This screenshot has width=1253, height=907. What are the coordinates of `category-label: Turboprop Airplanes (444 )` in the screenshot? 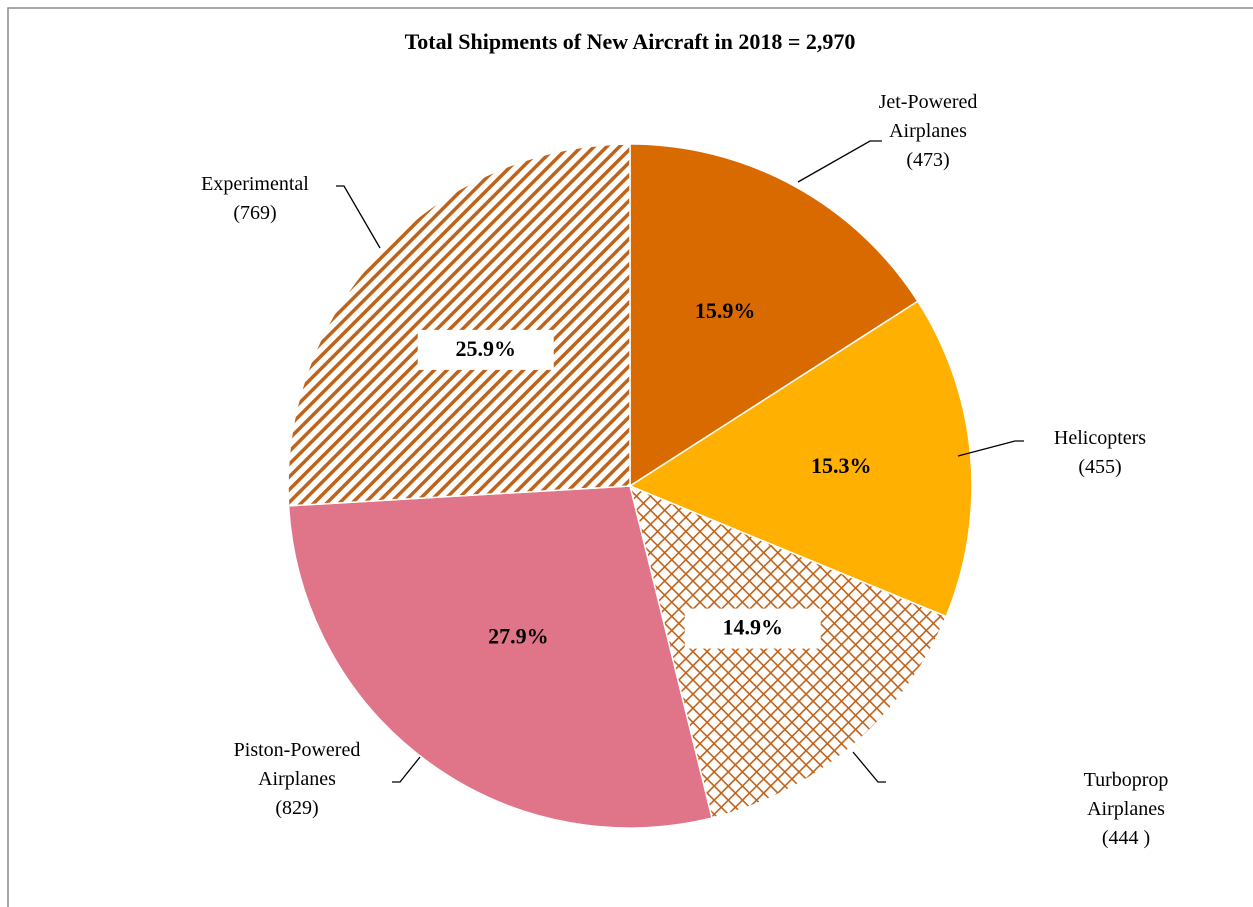 It's located at (1126, 809).